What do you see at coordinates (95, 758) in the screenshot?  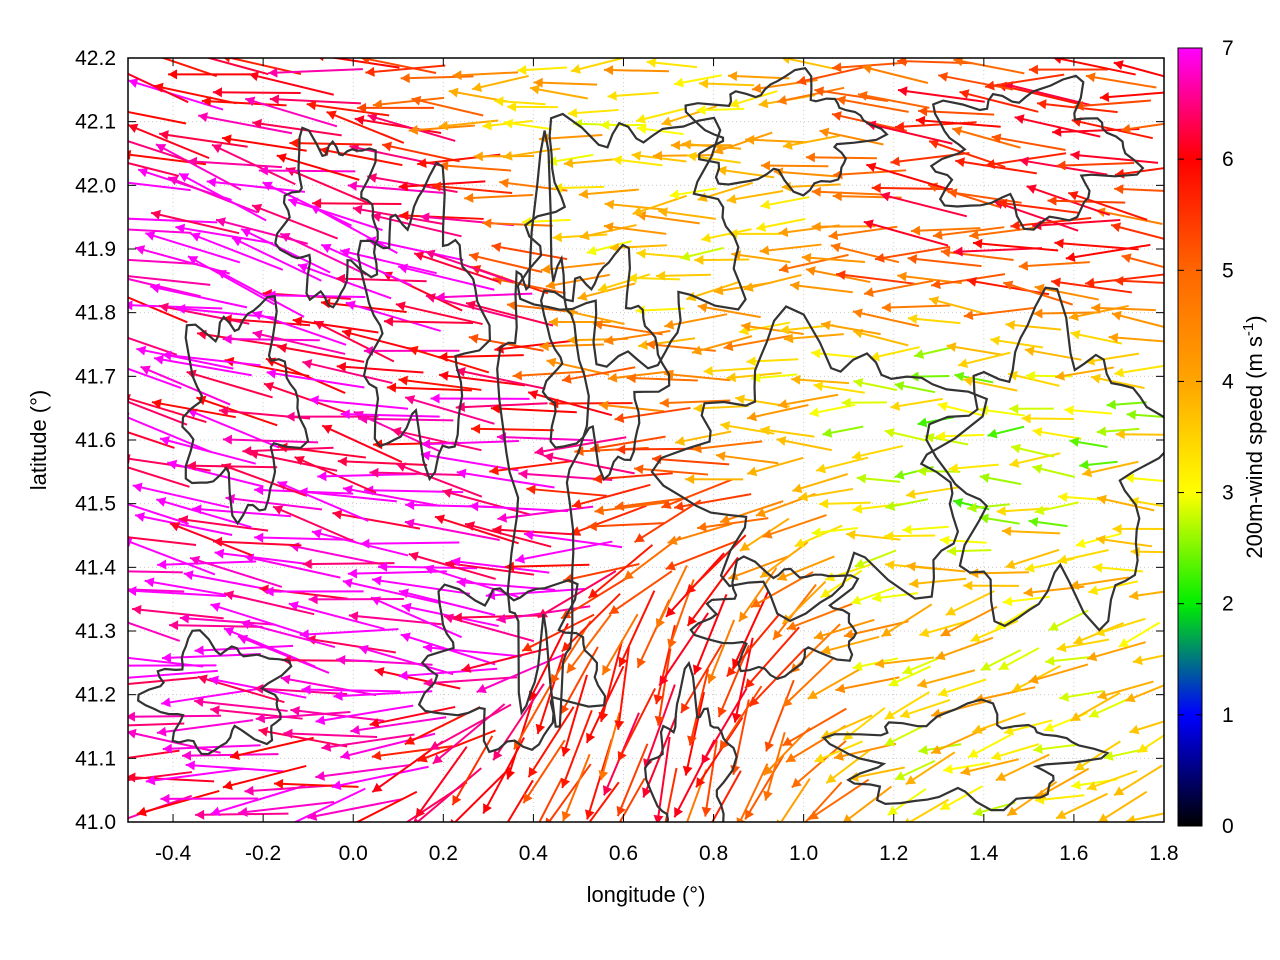 I see `y-tick-label: 41.1` at bounding box center [95, 758].